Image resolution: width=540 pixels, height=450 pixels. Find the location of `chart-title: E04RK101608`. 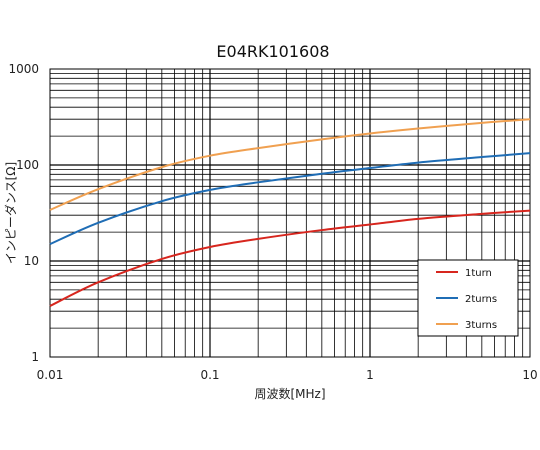

chart-title: E04RK101608 is located at coordinates (272, 51).